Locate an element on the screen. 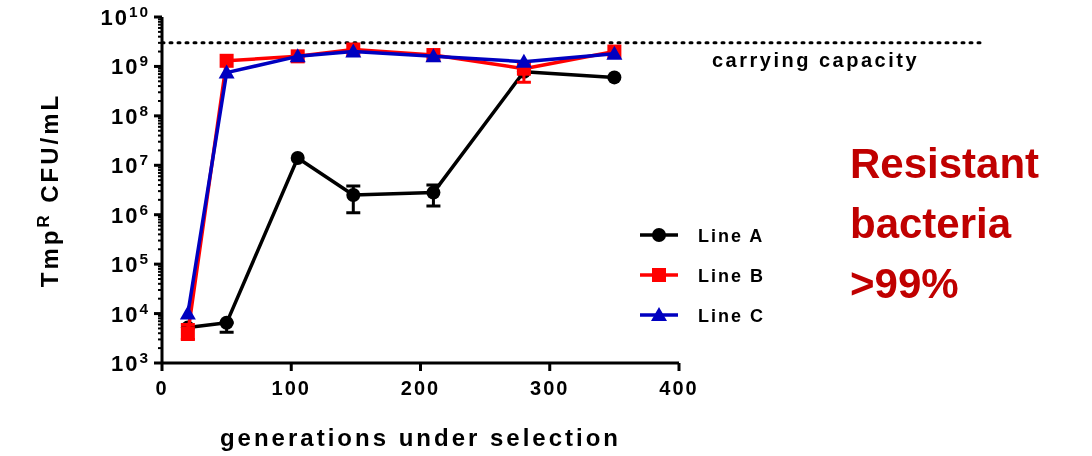  x-tick-label: 400 is located at coordinates (679, 388).